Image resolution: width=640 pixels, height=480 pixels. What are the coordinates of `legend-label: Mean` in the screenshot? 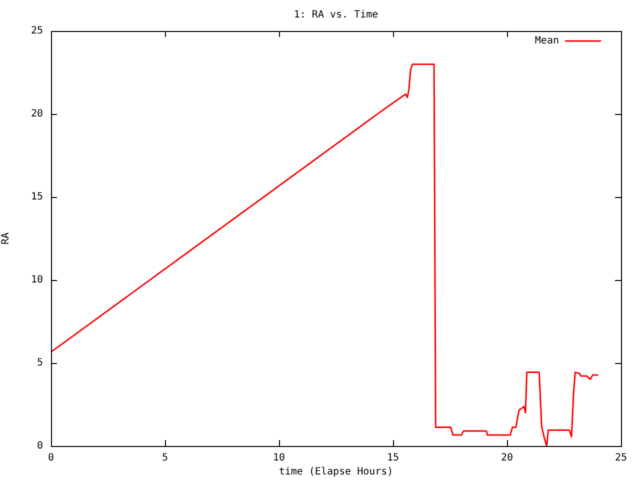 It's located at (546, 41).